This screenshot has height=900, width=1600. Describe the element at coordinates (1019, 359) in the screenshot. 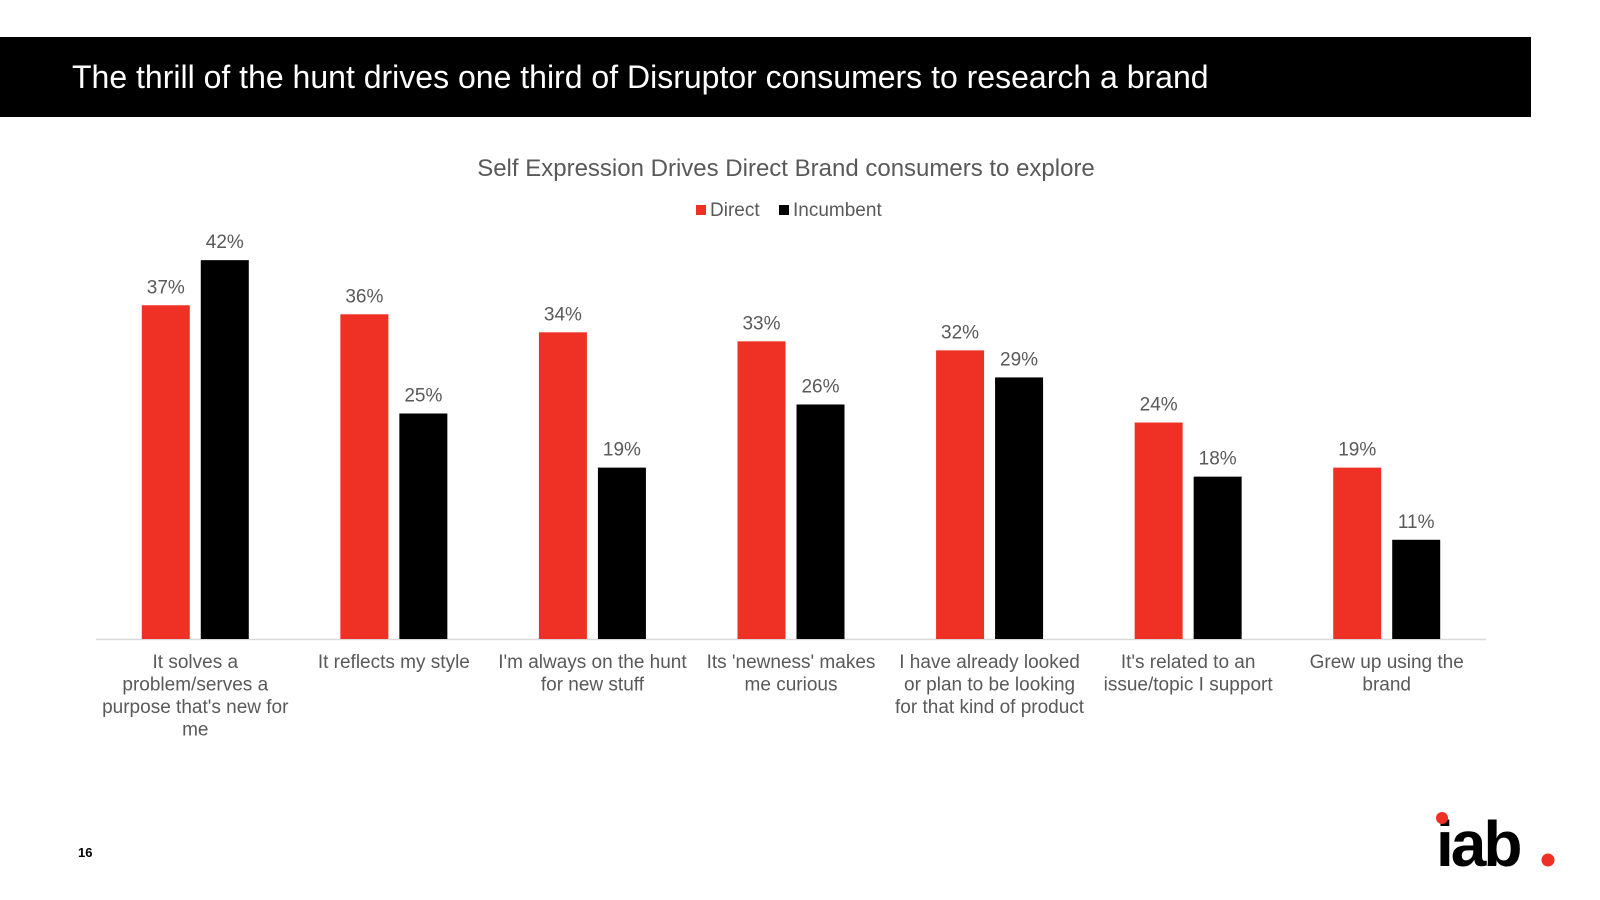

I see `data-label-incumbent-5: 29%` at that location.